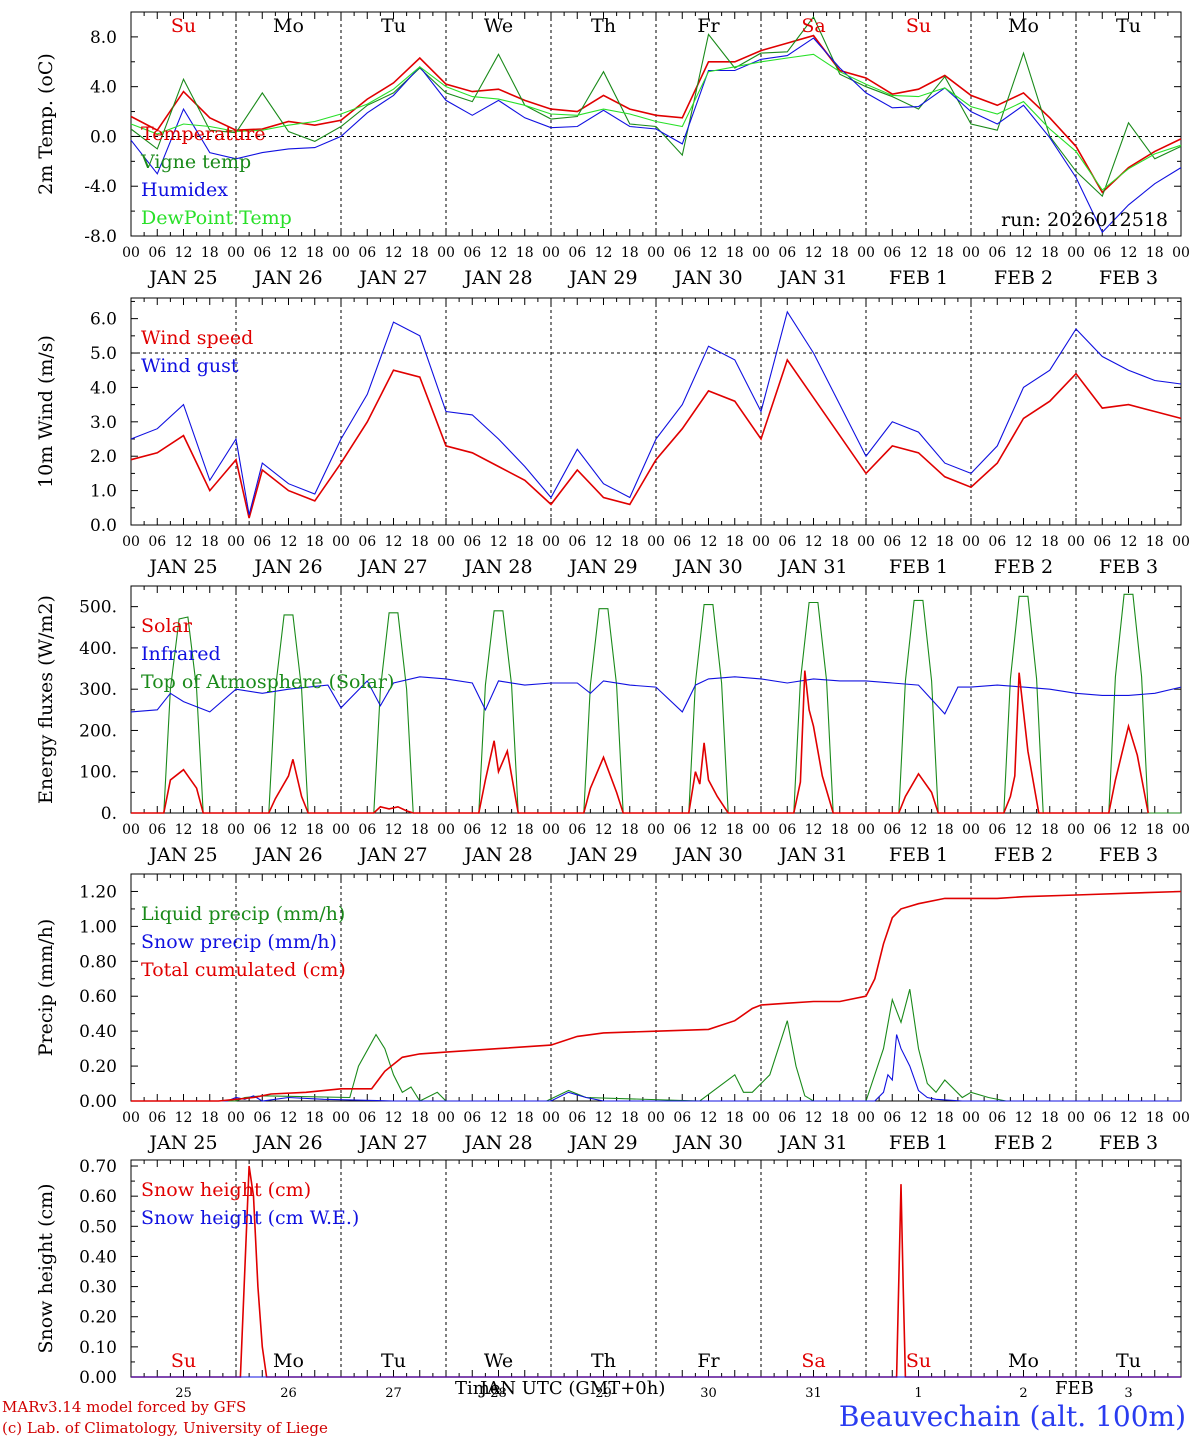  What do you see at coordinates (477, 1388) in the screenshot?
I see `time-axis-label: Time` at bounding box center [477, 1388].